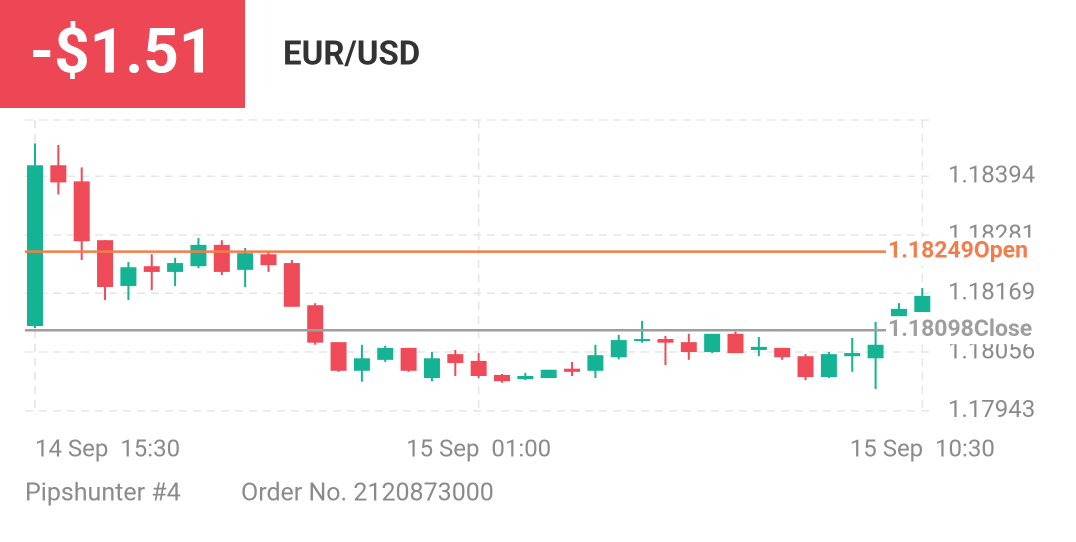 The height and width of the screenshot is (542, 1076). I want to click on price-value: 1.18098, so click(931, 328).